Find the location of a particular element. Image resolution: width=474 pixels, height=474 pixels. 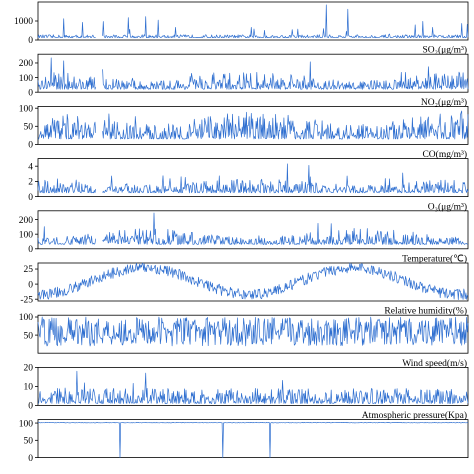

panel-title: Temperature(℃) is located at coordinates (434, 259).